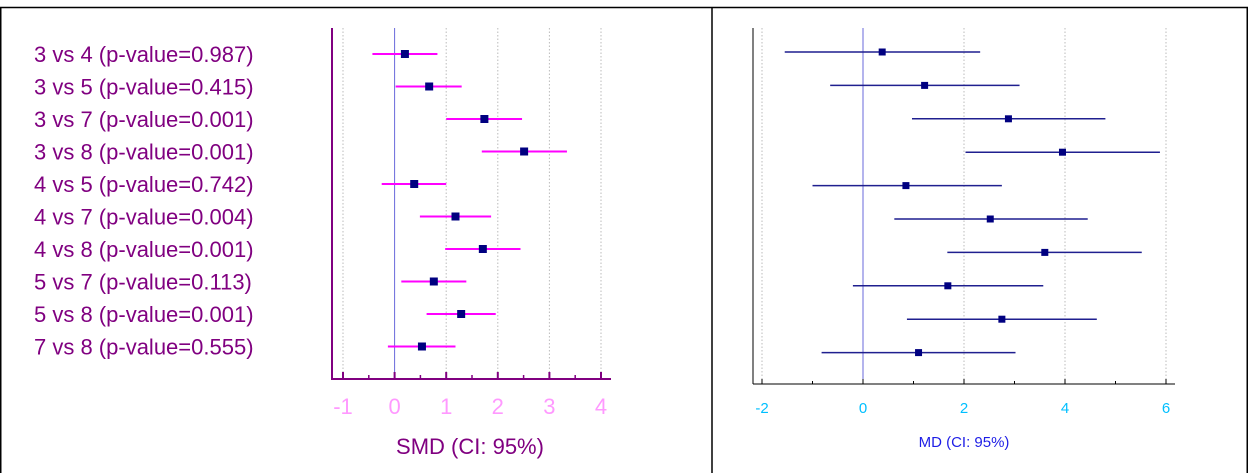  I want to click on row-label: 4 vs 7 (p-value=0.004), so click(144, 217).